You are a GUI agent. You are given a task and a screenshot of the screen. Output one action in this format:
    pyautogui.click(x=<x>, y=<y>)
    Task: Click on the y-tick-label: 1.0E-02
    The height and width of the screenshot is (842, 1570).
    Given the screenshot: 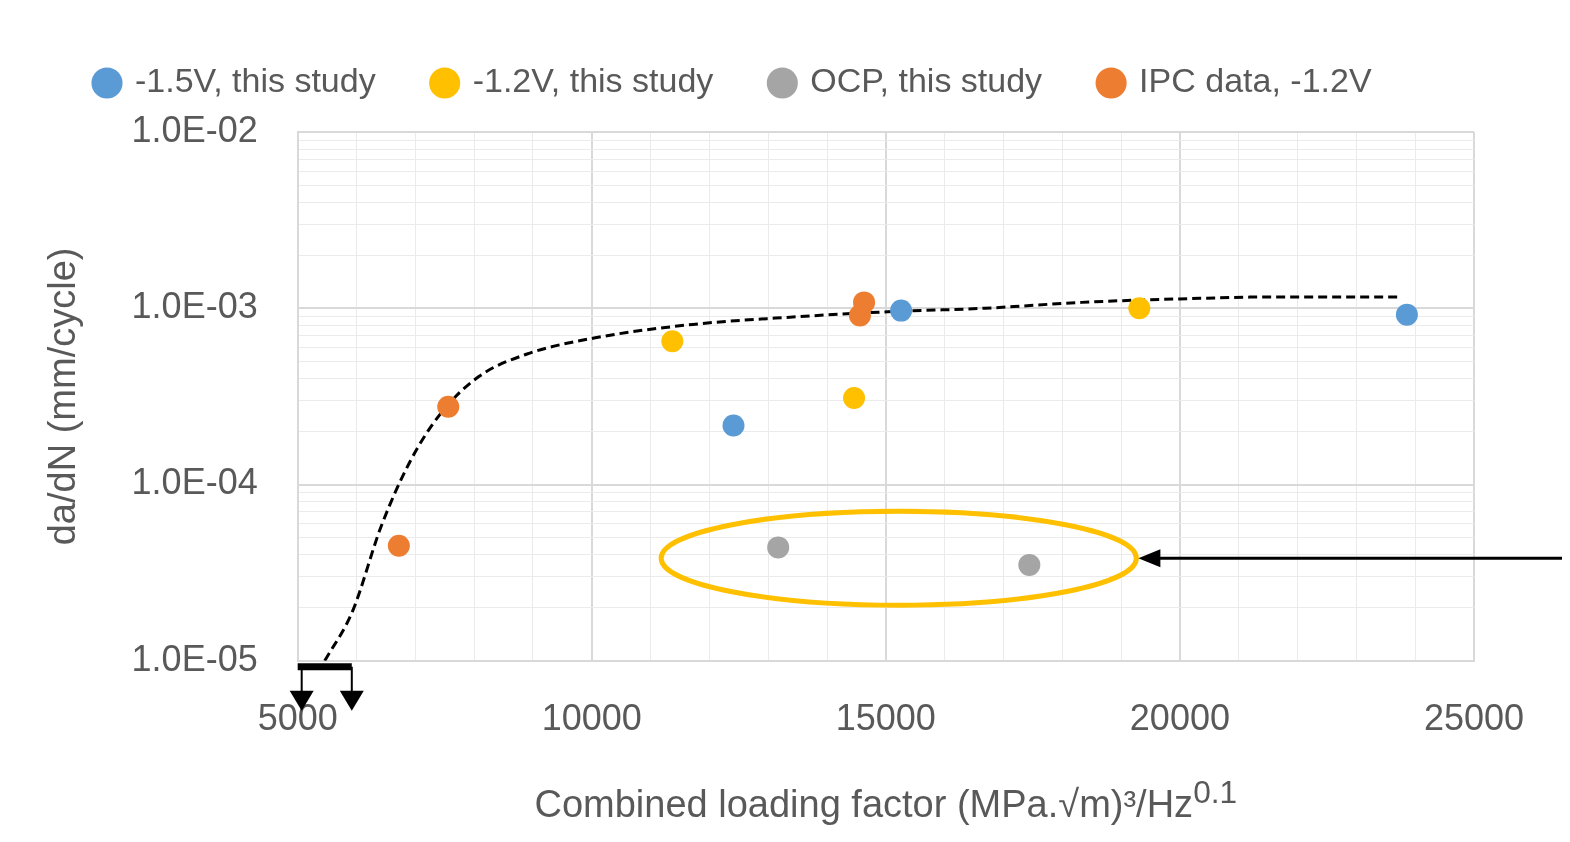 What is the action you would take?
    pyautogui.click(x=194, y=129)
    